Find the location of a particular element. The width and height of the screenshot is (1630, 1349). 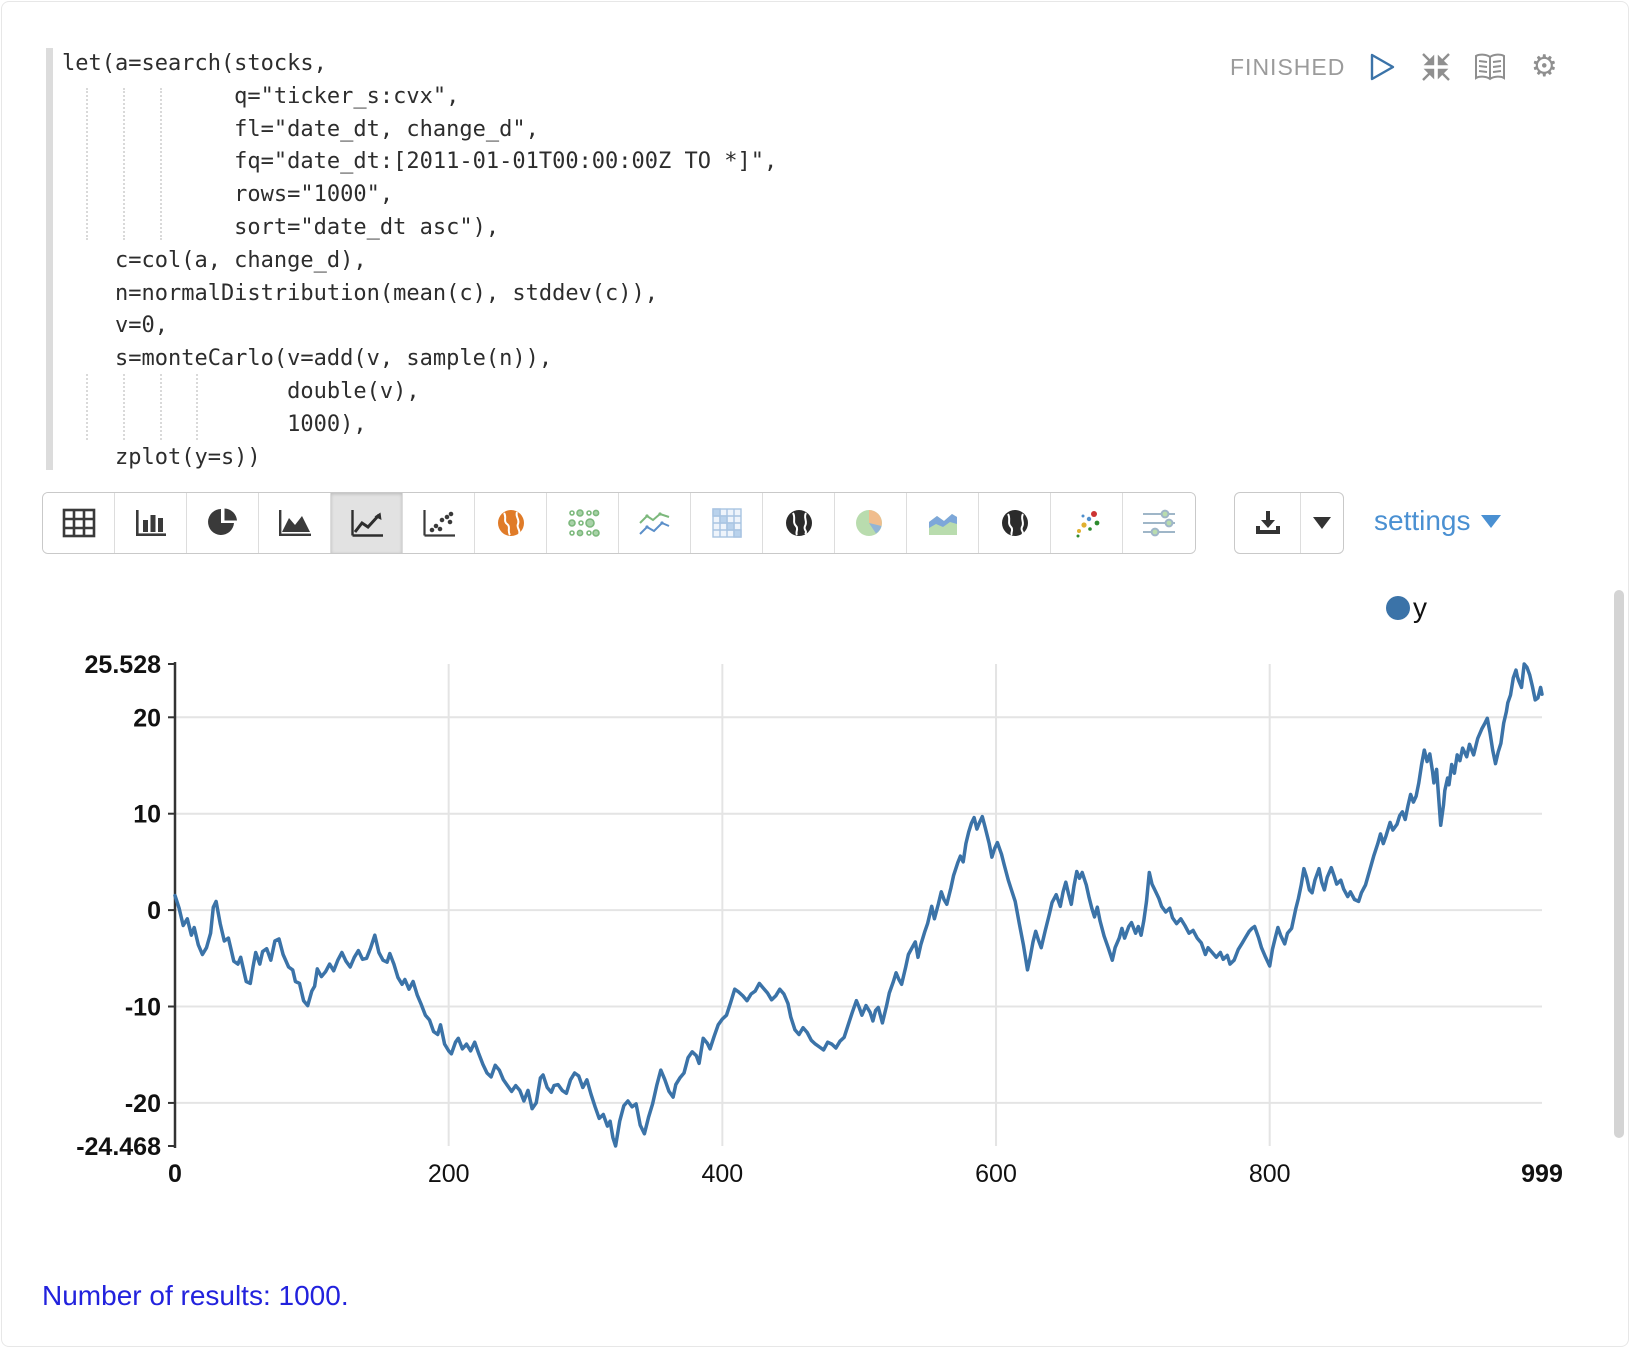

legend-label: y is located at coordinates (1420, 607).